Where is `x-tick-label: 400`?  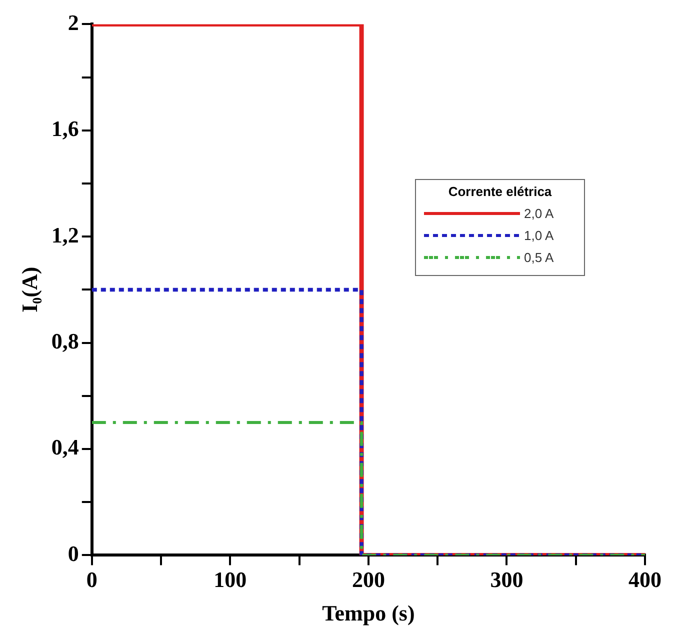
x-tick-label: 400 is located at coordinates (645, 579).